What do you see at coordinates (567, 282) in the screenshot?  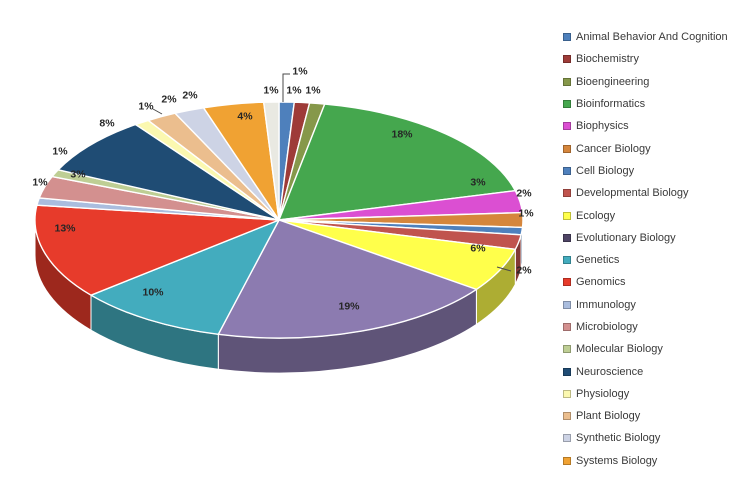 I see `legend-swatch-genomics` at bounding box center [567, 282].